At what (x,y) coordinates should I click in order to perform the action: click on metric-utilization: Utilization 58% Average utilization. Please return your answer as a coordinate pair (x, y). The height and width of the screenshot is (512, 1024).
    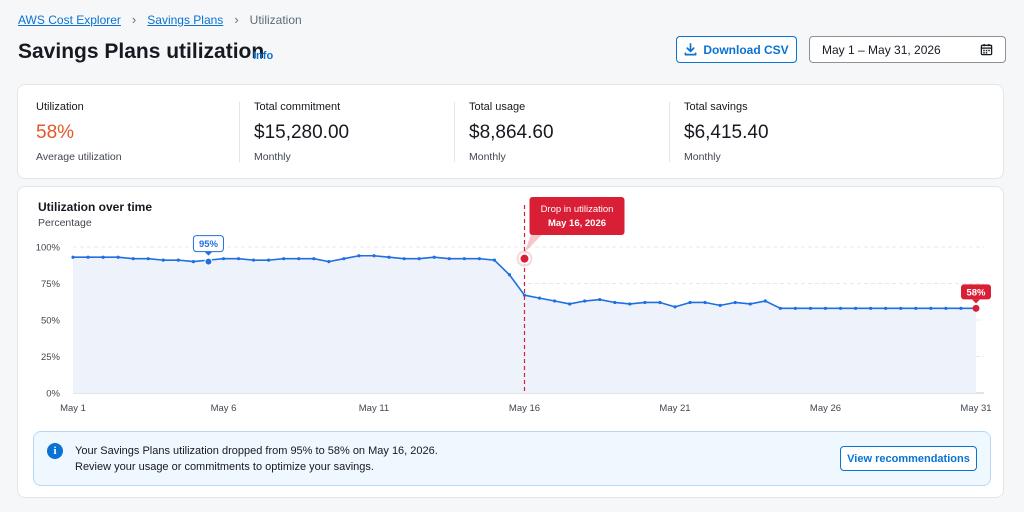
    Looking at the image, I should click on (79, 132).